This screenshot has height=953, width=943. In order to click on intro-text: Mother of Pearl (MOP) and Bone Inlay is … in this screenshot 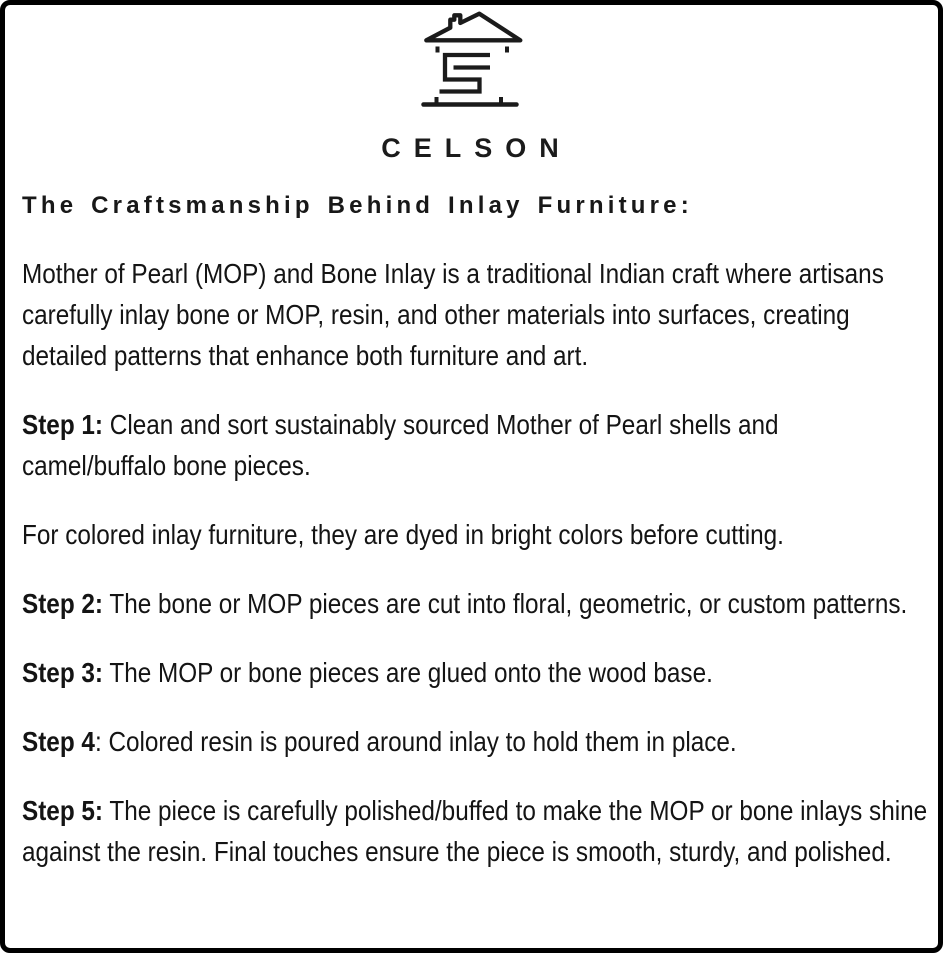, I will do `click(453, 314)`.